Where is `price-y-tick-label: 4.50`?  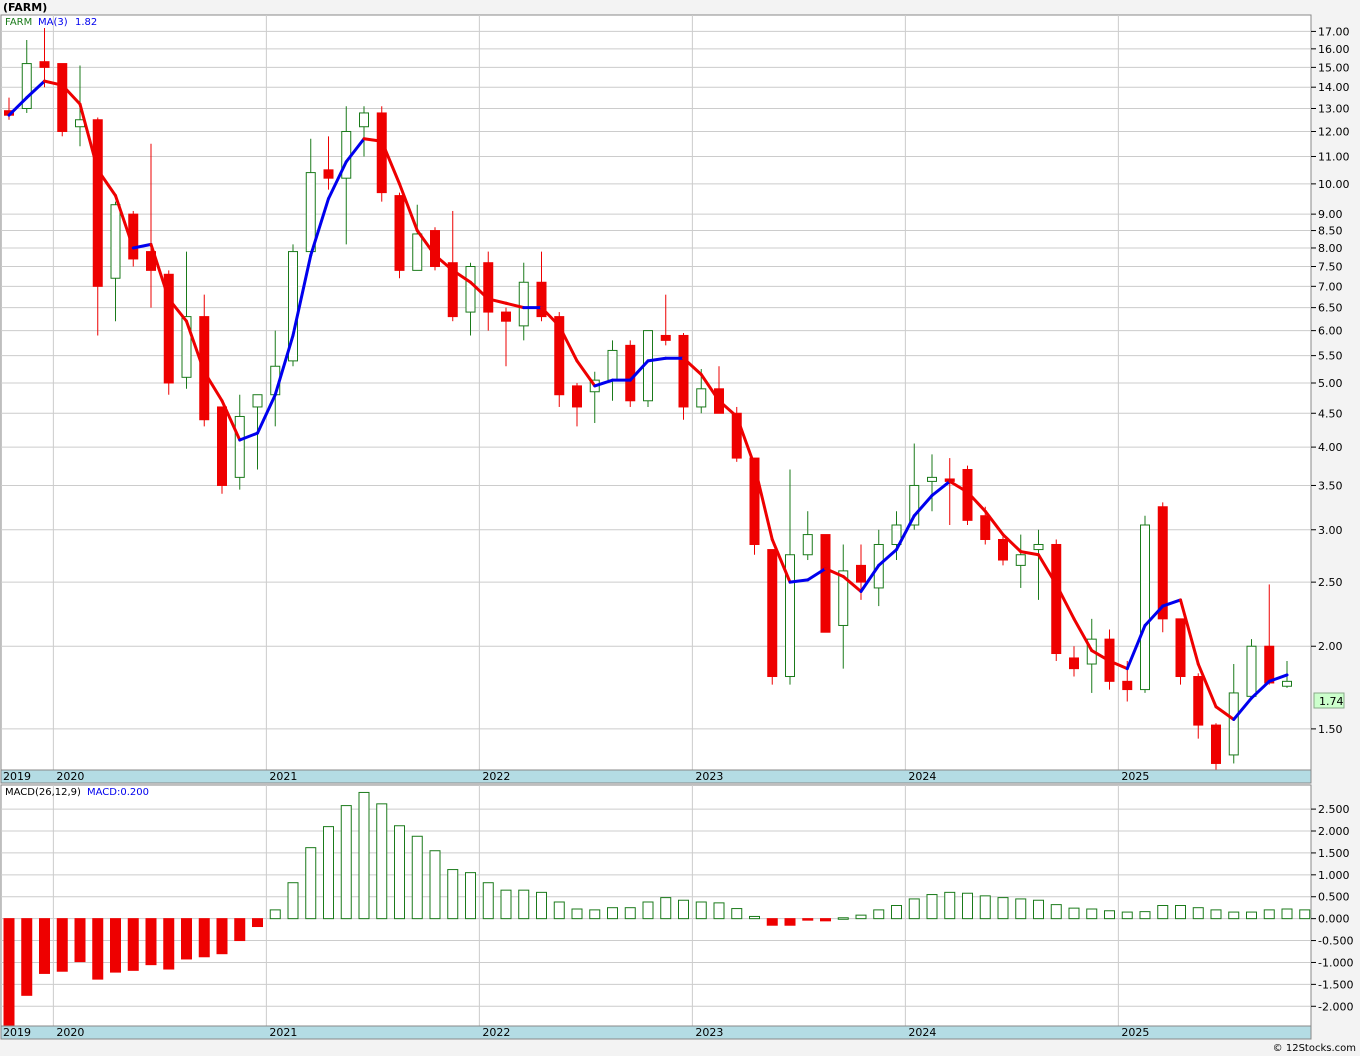
price-y-tick-label: 4.50 is located at coordinates (1330, 413).